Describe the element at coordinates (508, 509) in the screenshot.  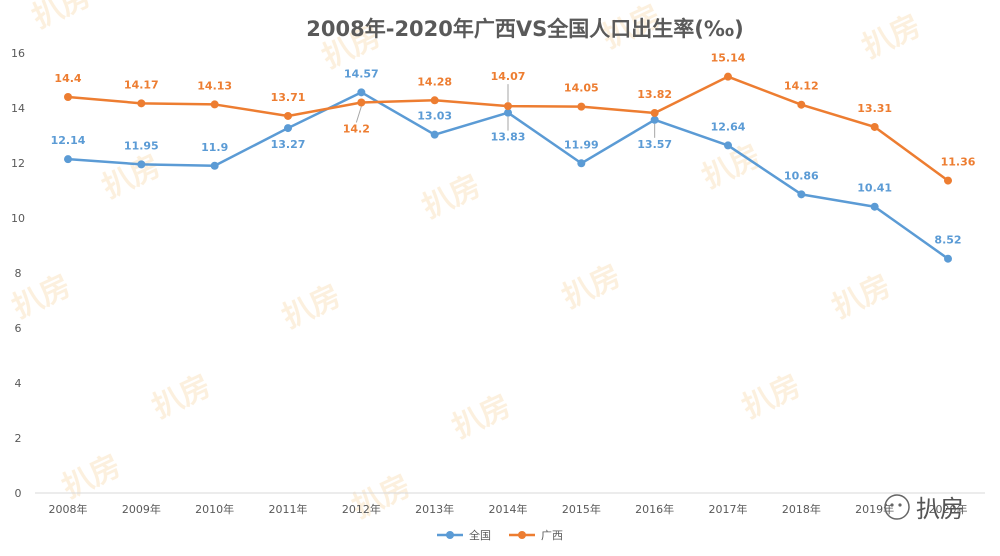
I see `x-tick-label: 2014年` at that location.